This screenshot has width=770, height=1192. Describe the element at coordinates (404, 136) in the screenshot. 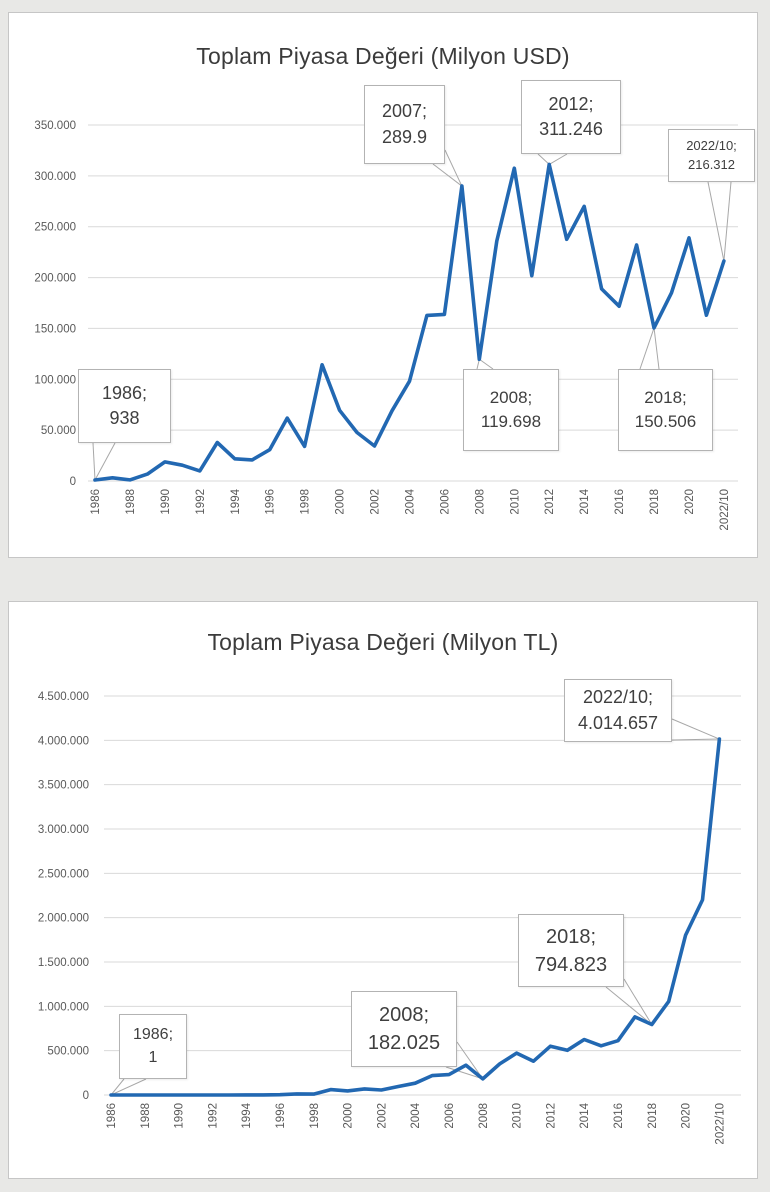

I see `callout-value: 289.9` at that location.